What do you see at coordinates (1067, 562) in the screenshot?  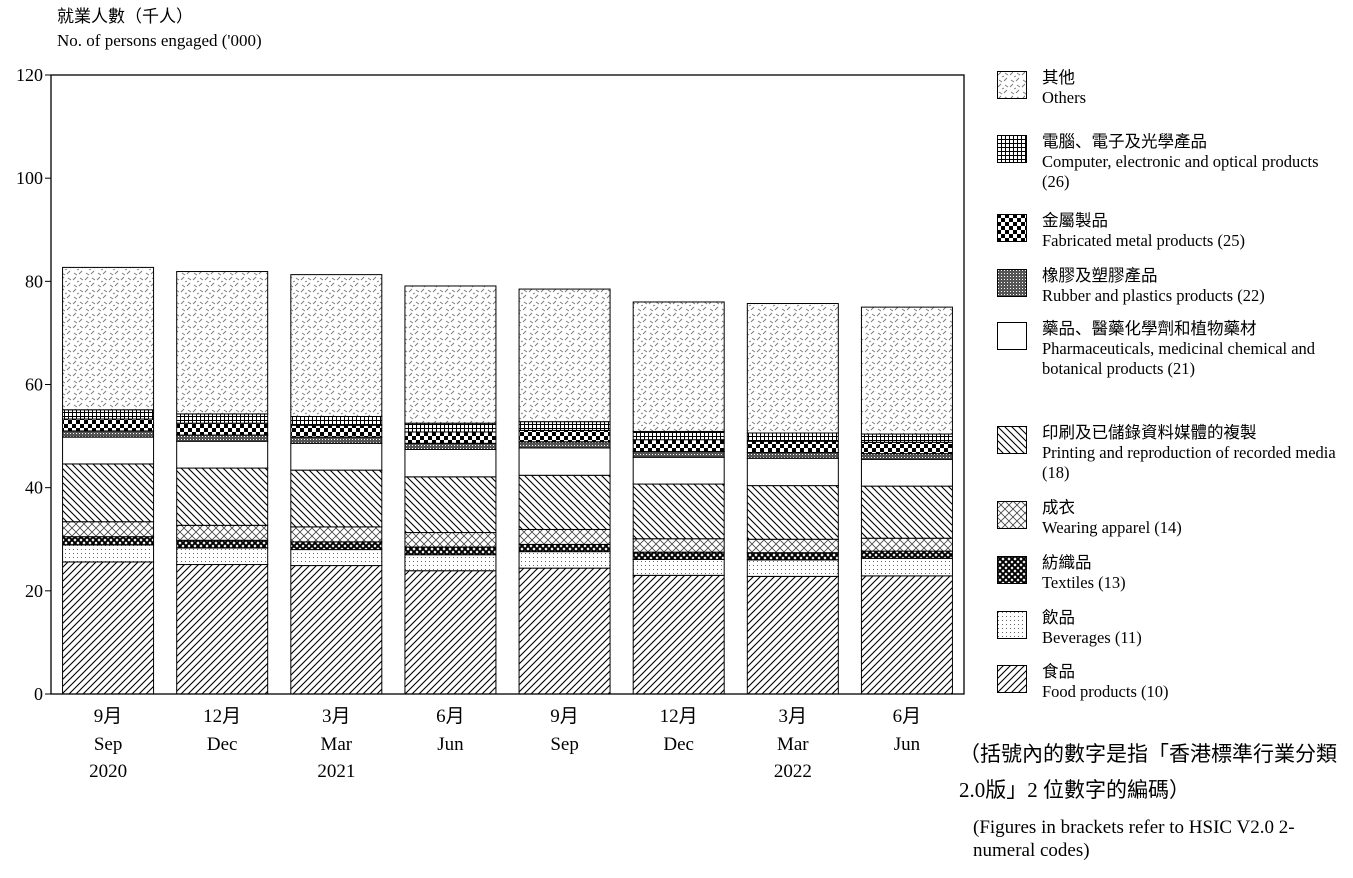 I see `legend-label-zh: 紡織品` at bounding box center [1067, 562].